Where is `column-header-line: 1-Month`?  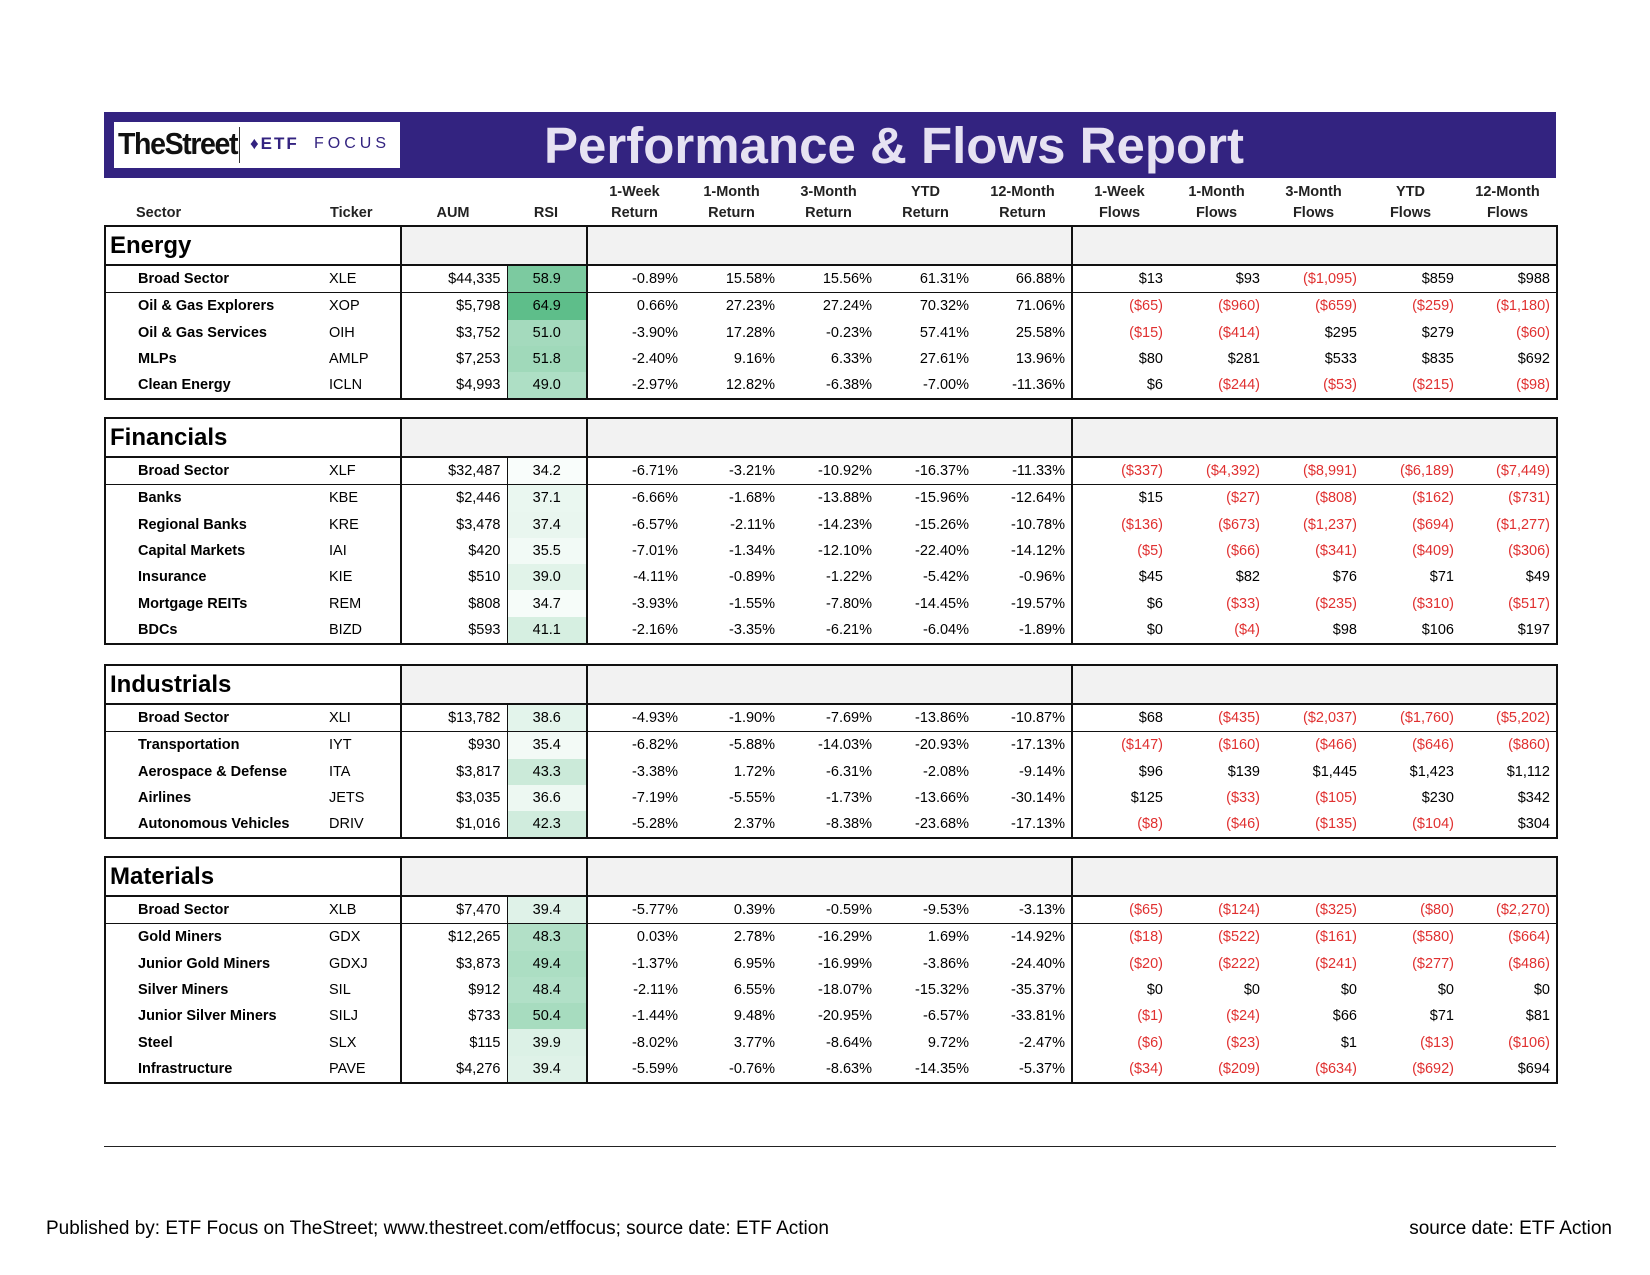
column-header-line: 1-Month is located at coordinates (731, 192).